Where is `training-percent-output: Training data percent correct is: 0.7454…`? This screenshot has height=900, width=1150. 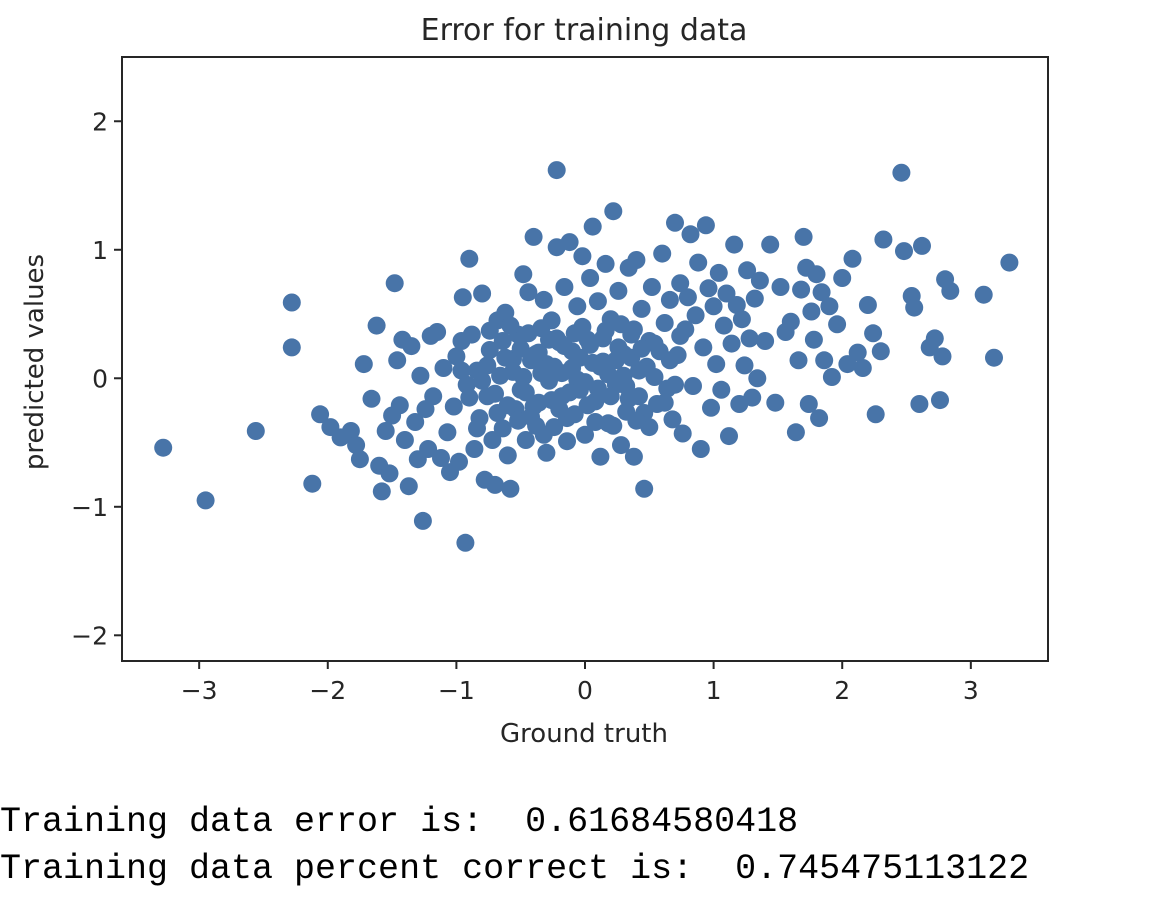
training-percent-output: Training data percent correct is: 0.7454… is located at coordinates (515, 869).